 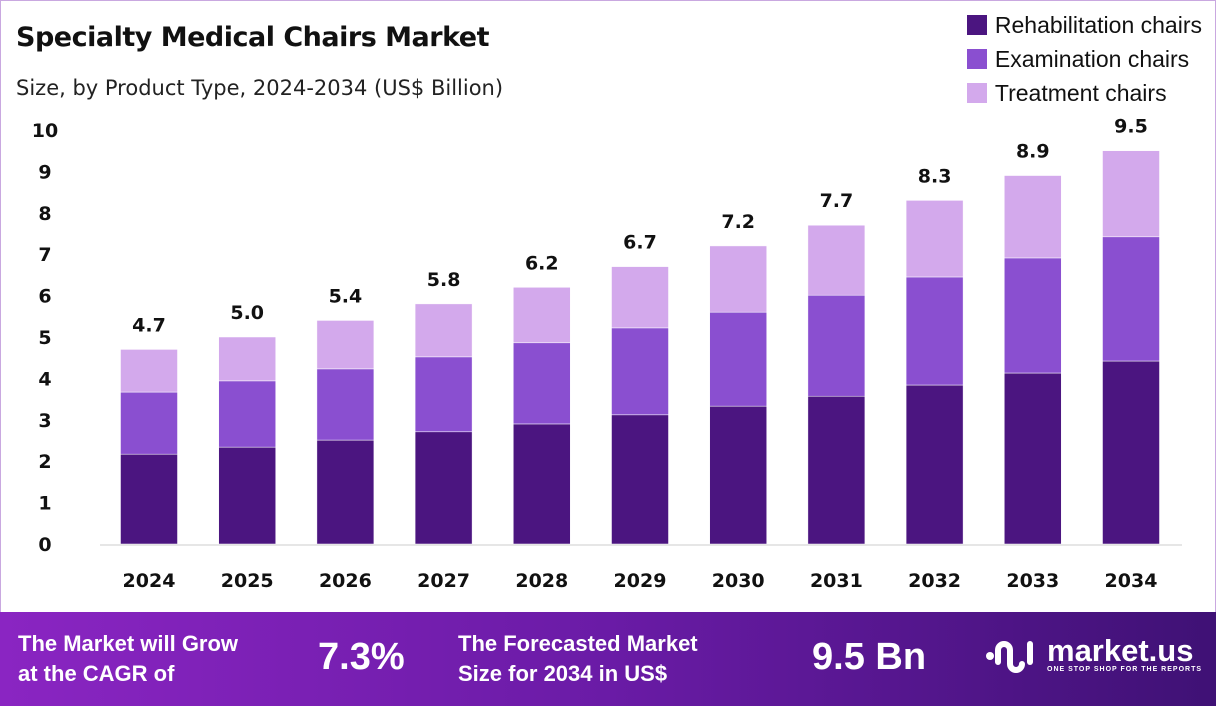 What do you see at coordinates (836, 581) in the screenshot?
I see `x-tick-label: 2031` at bounding box center [836, 581].